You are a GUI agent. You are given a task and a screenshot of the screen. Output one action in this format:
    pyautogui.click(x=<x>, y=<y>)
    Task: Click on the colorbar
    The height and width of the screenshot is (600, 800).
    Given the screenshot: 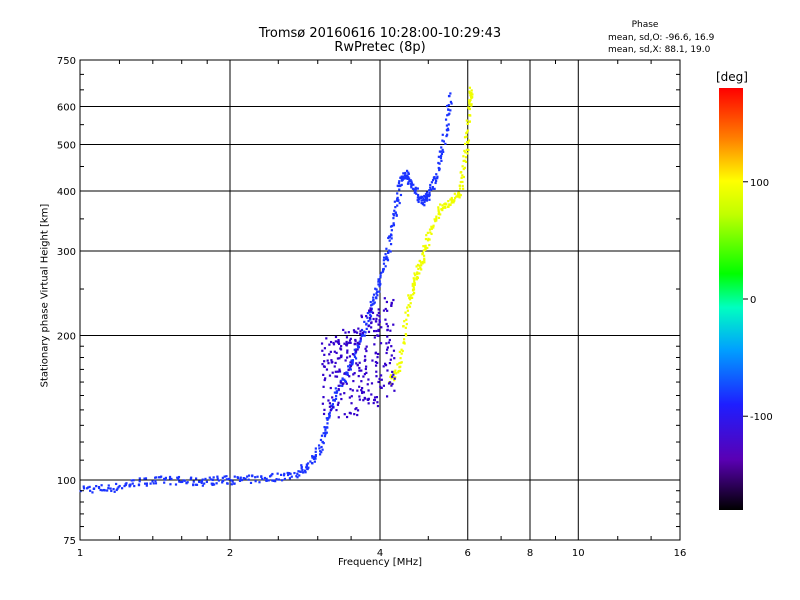 What is the action you would take?
    pyautogui.click(x=731, y=299)
    